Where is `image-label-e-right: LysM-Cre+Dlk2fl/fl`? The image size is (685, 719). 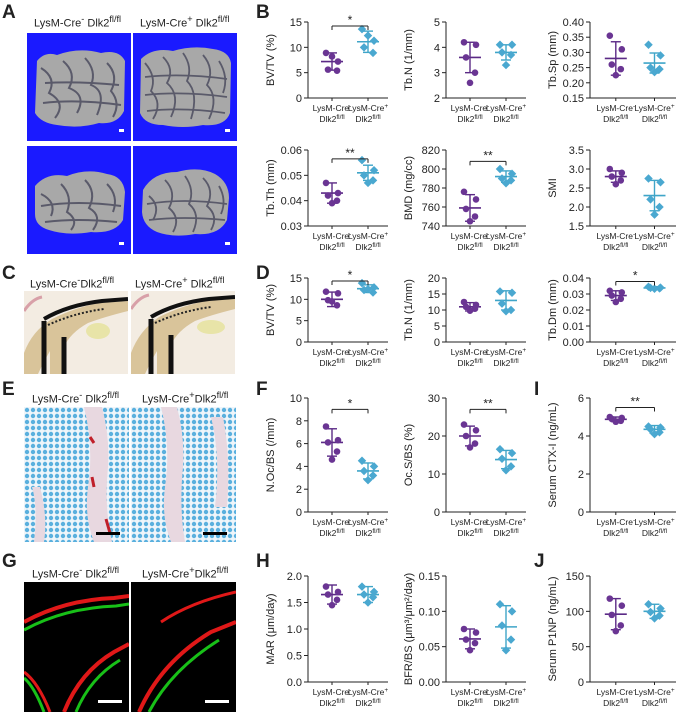
image-label-e-right: LysM-Cre+Dlk2fl/fl is located at coordinates (185, 398).